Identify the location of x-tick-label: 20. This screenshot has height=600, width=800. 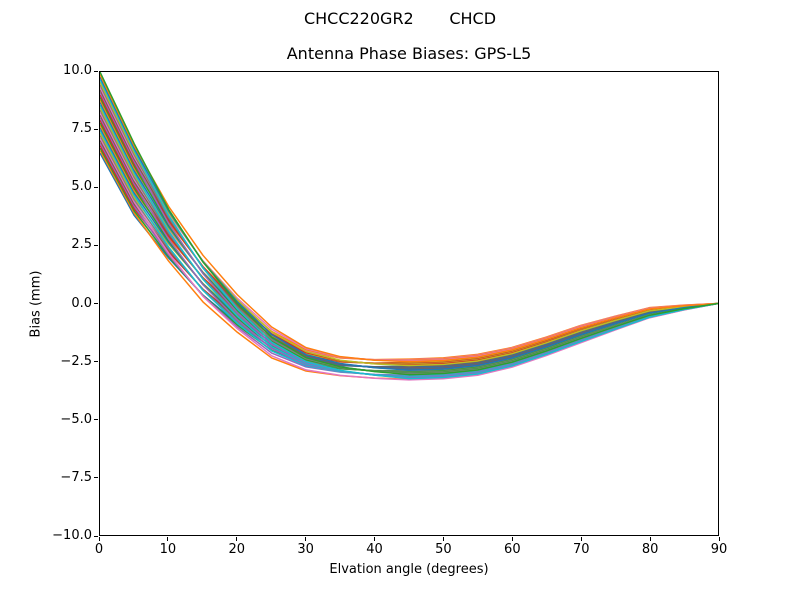
(237, 549).